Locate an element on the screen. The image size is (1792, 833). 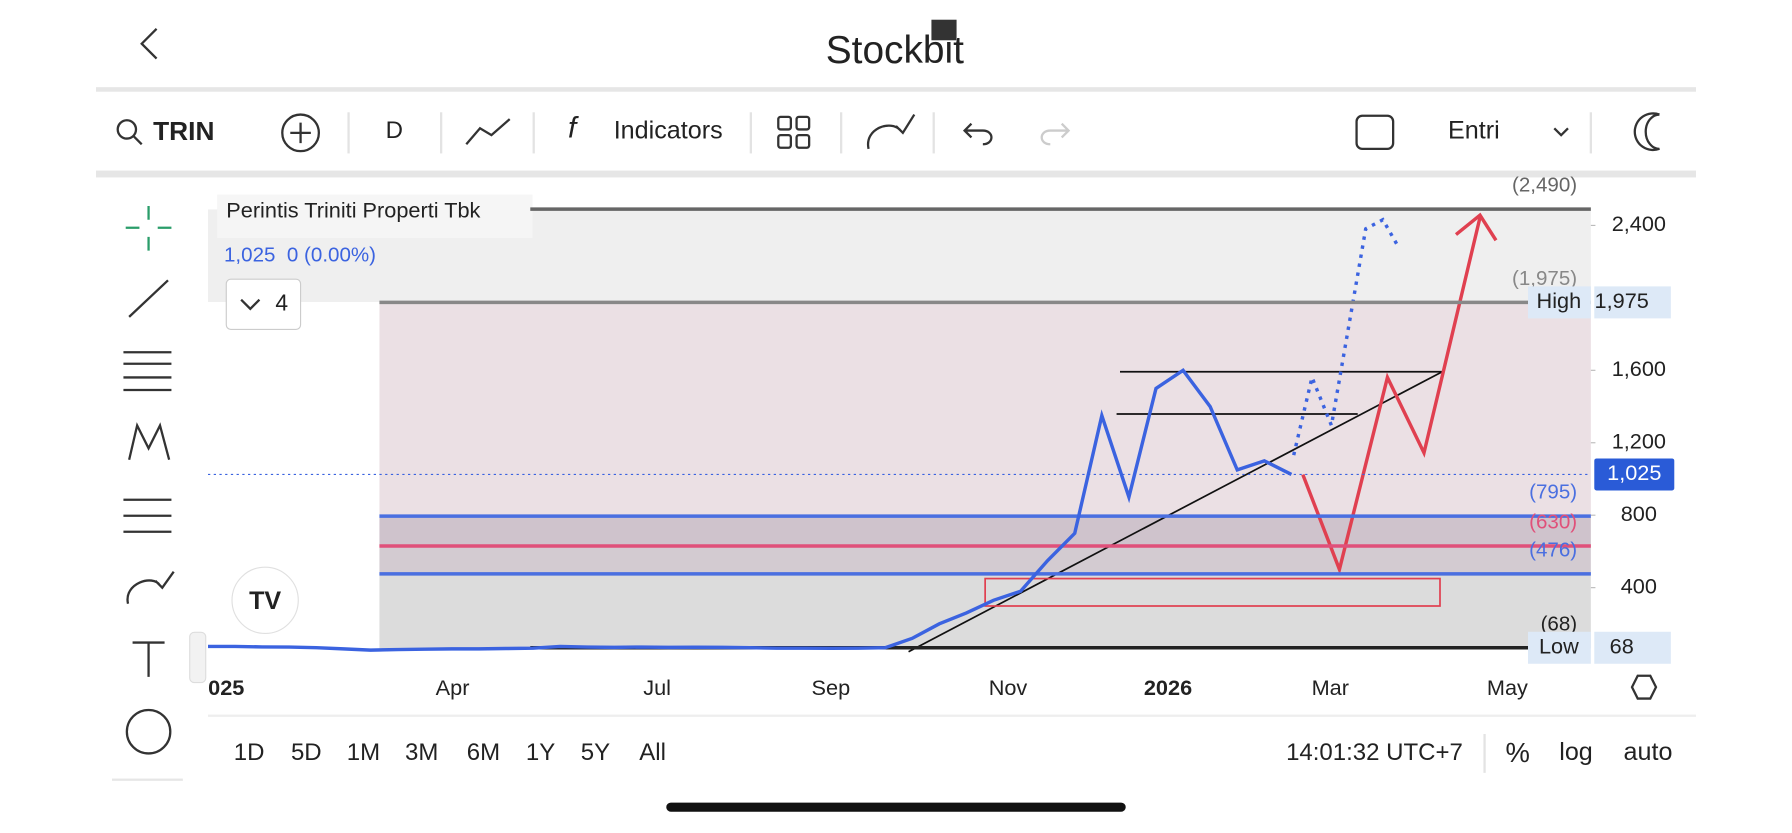
tv-logo-text: TV is located at coordinates (265, 601).